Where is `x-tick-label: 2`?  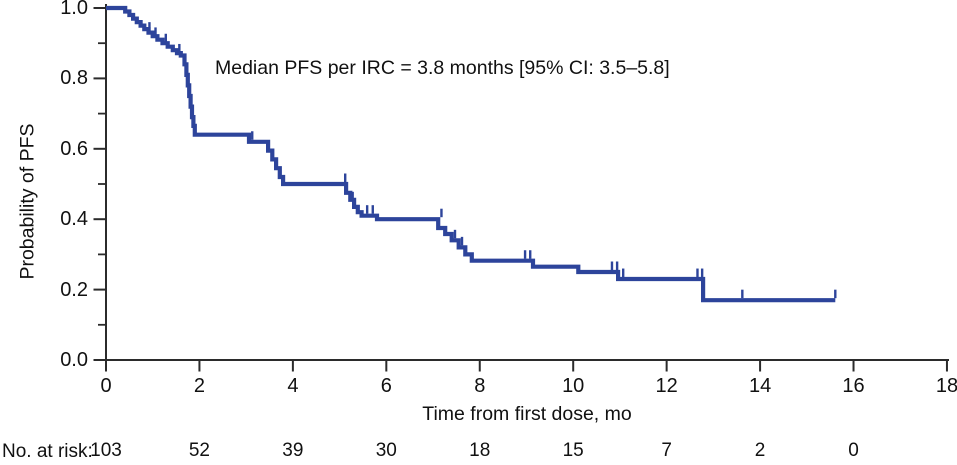
x-tick-label: 2 is located at coordinates (199, 386).